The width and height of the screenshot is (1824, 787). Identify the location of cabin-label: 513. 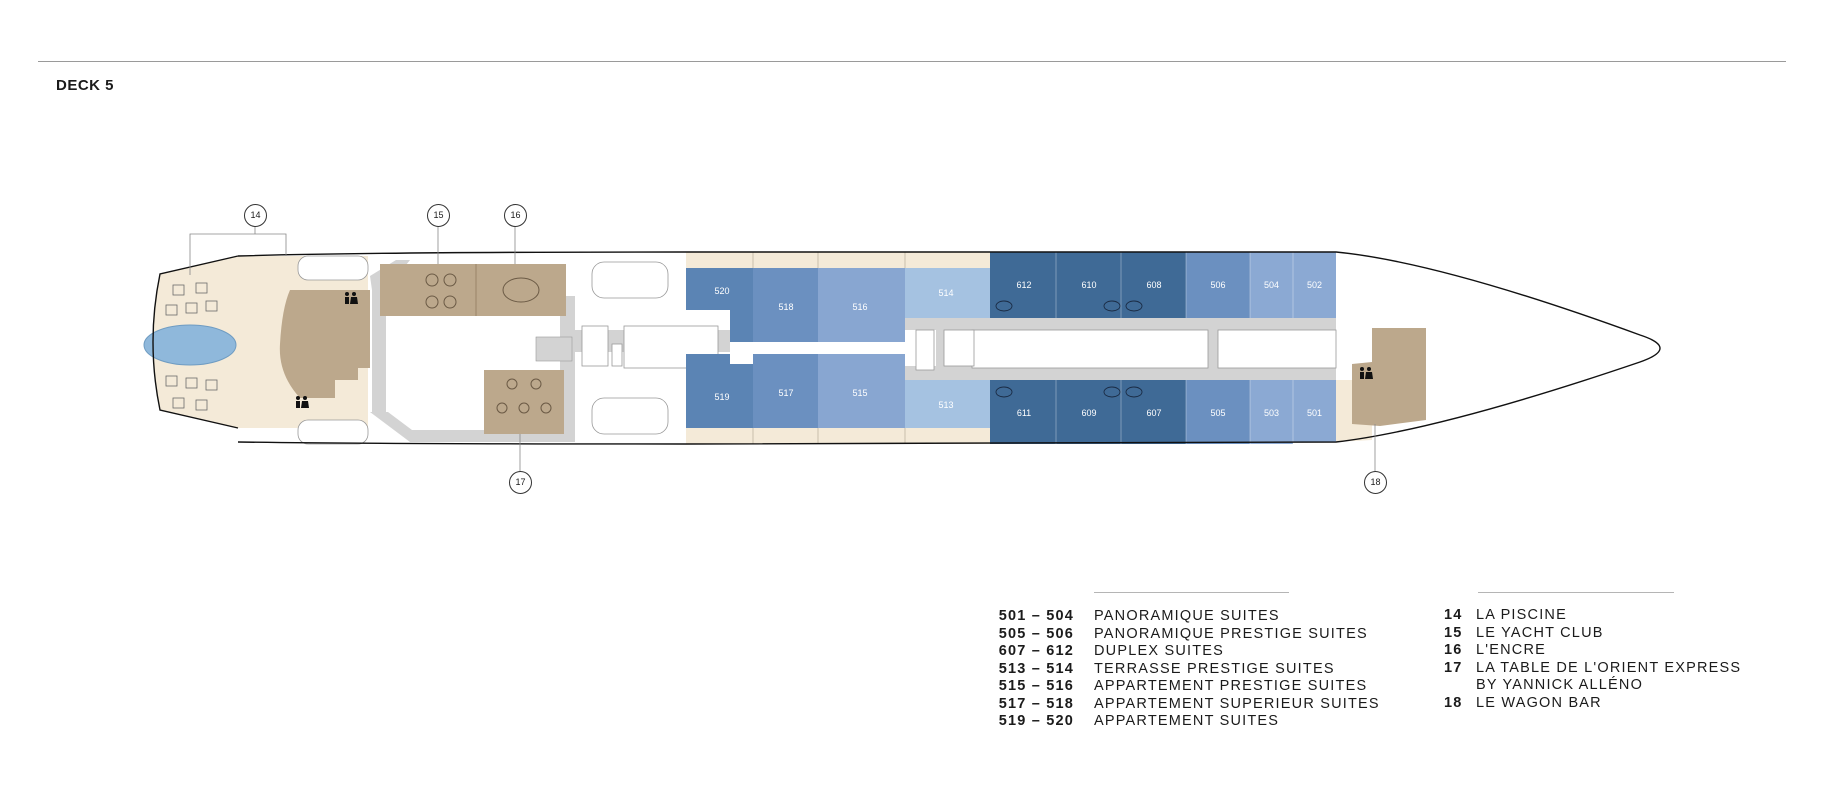
(946, 405).